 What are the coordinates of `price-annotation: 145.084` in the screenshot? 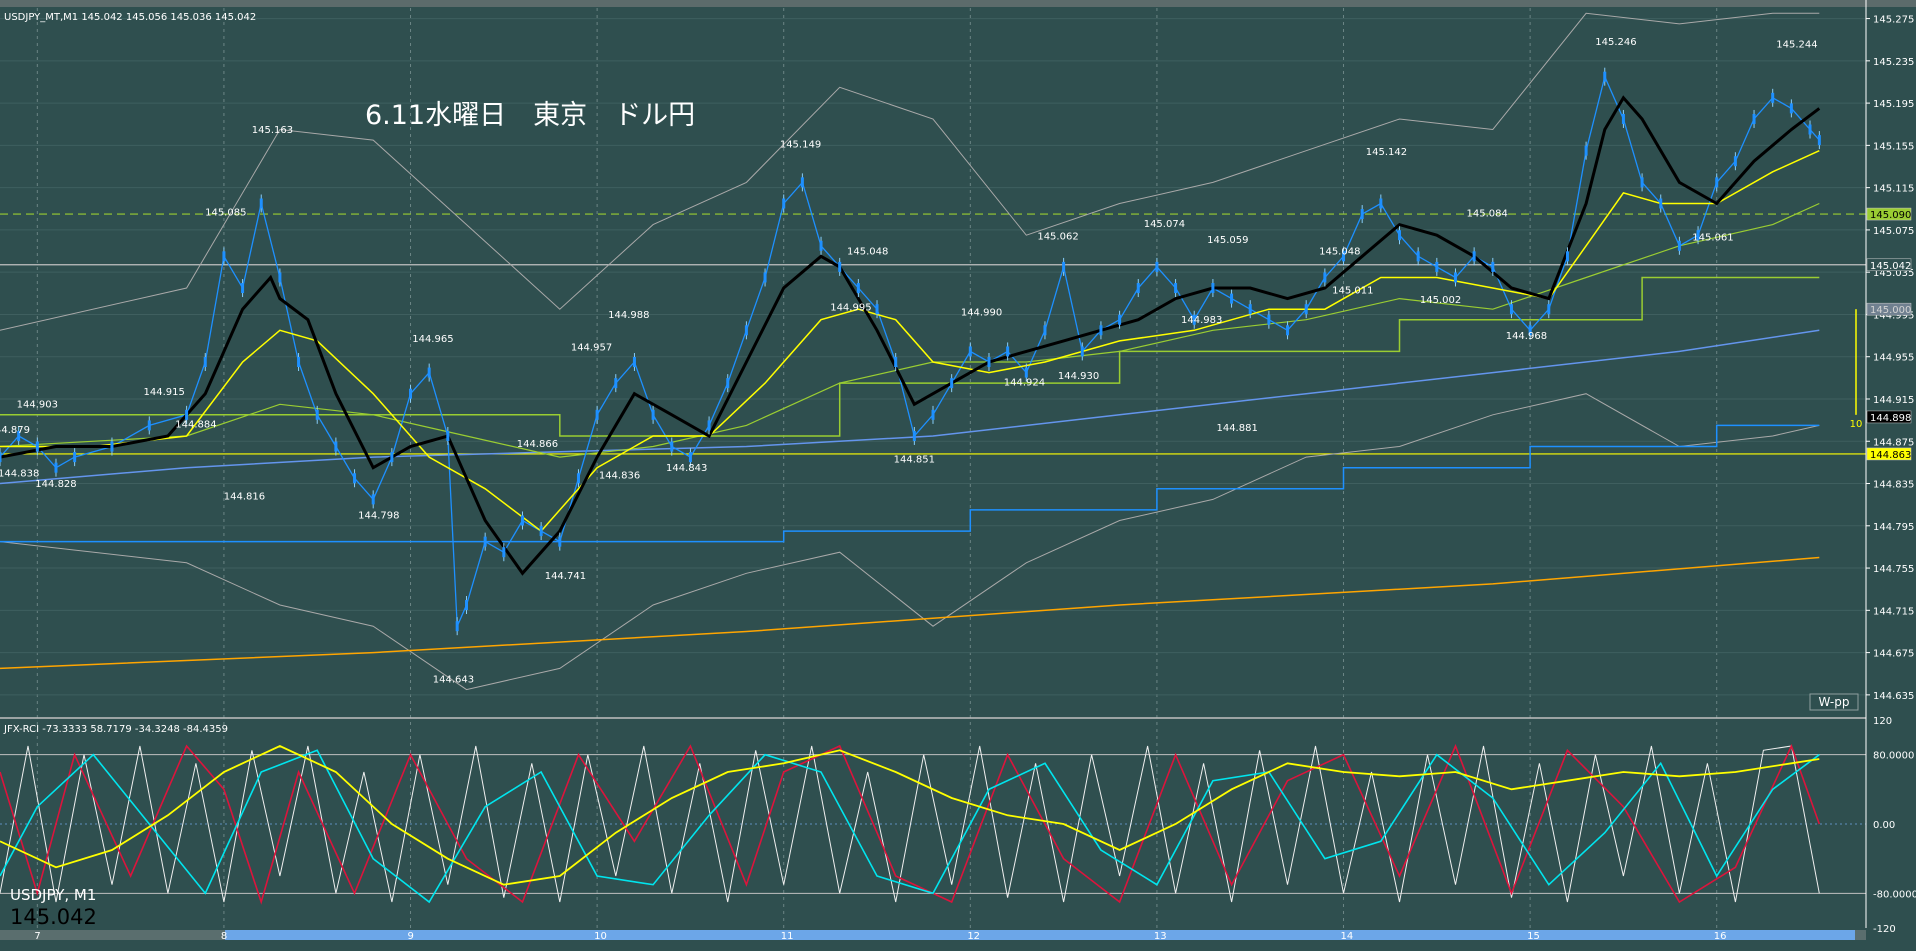 It's located at (1487, 213).